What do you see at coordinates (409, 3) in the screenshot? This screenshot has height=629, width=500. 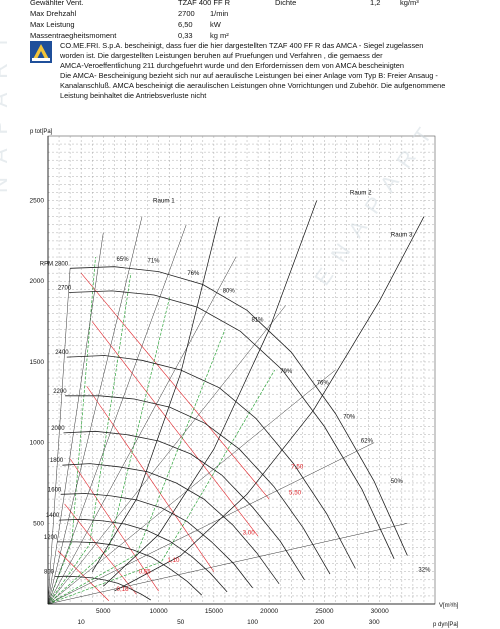 I see `density-unit: kg/m³` at bounding box center [409, 3].